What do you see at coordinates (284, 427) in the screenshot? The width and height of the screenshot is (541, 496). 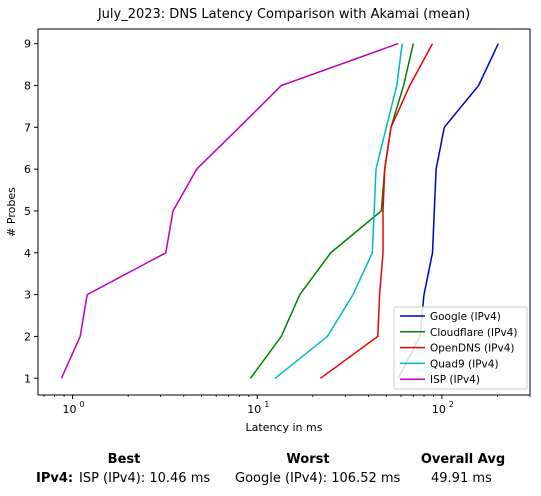 I see `x-axis-label: Latency in ms` at bounding box center [284, 427].